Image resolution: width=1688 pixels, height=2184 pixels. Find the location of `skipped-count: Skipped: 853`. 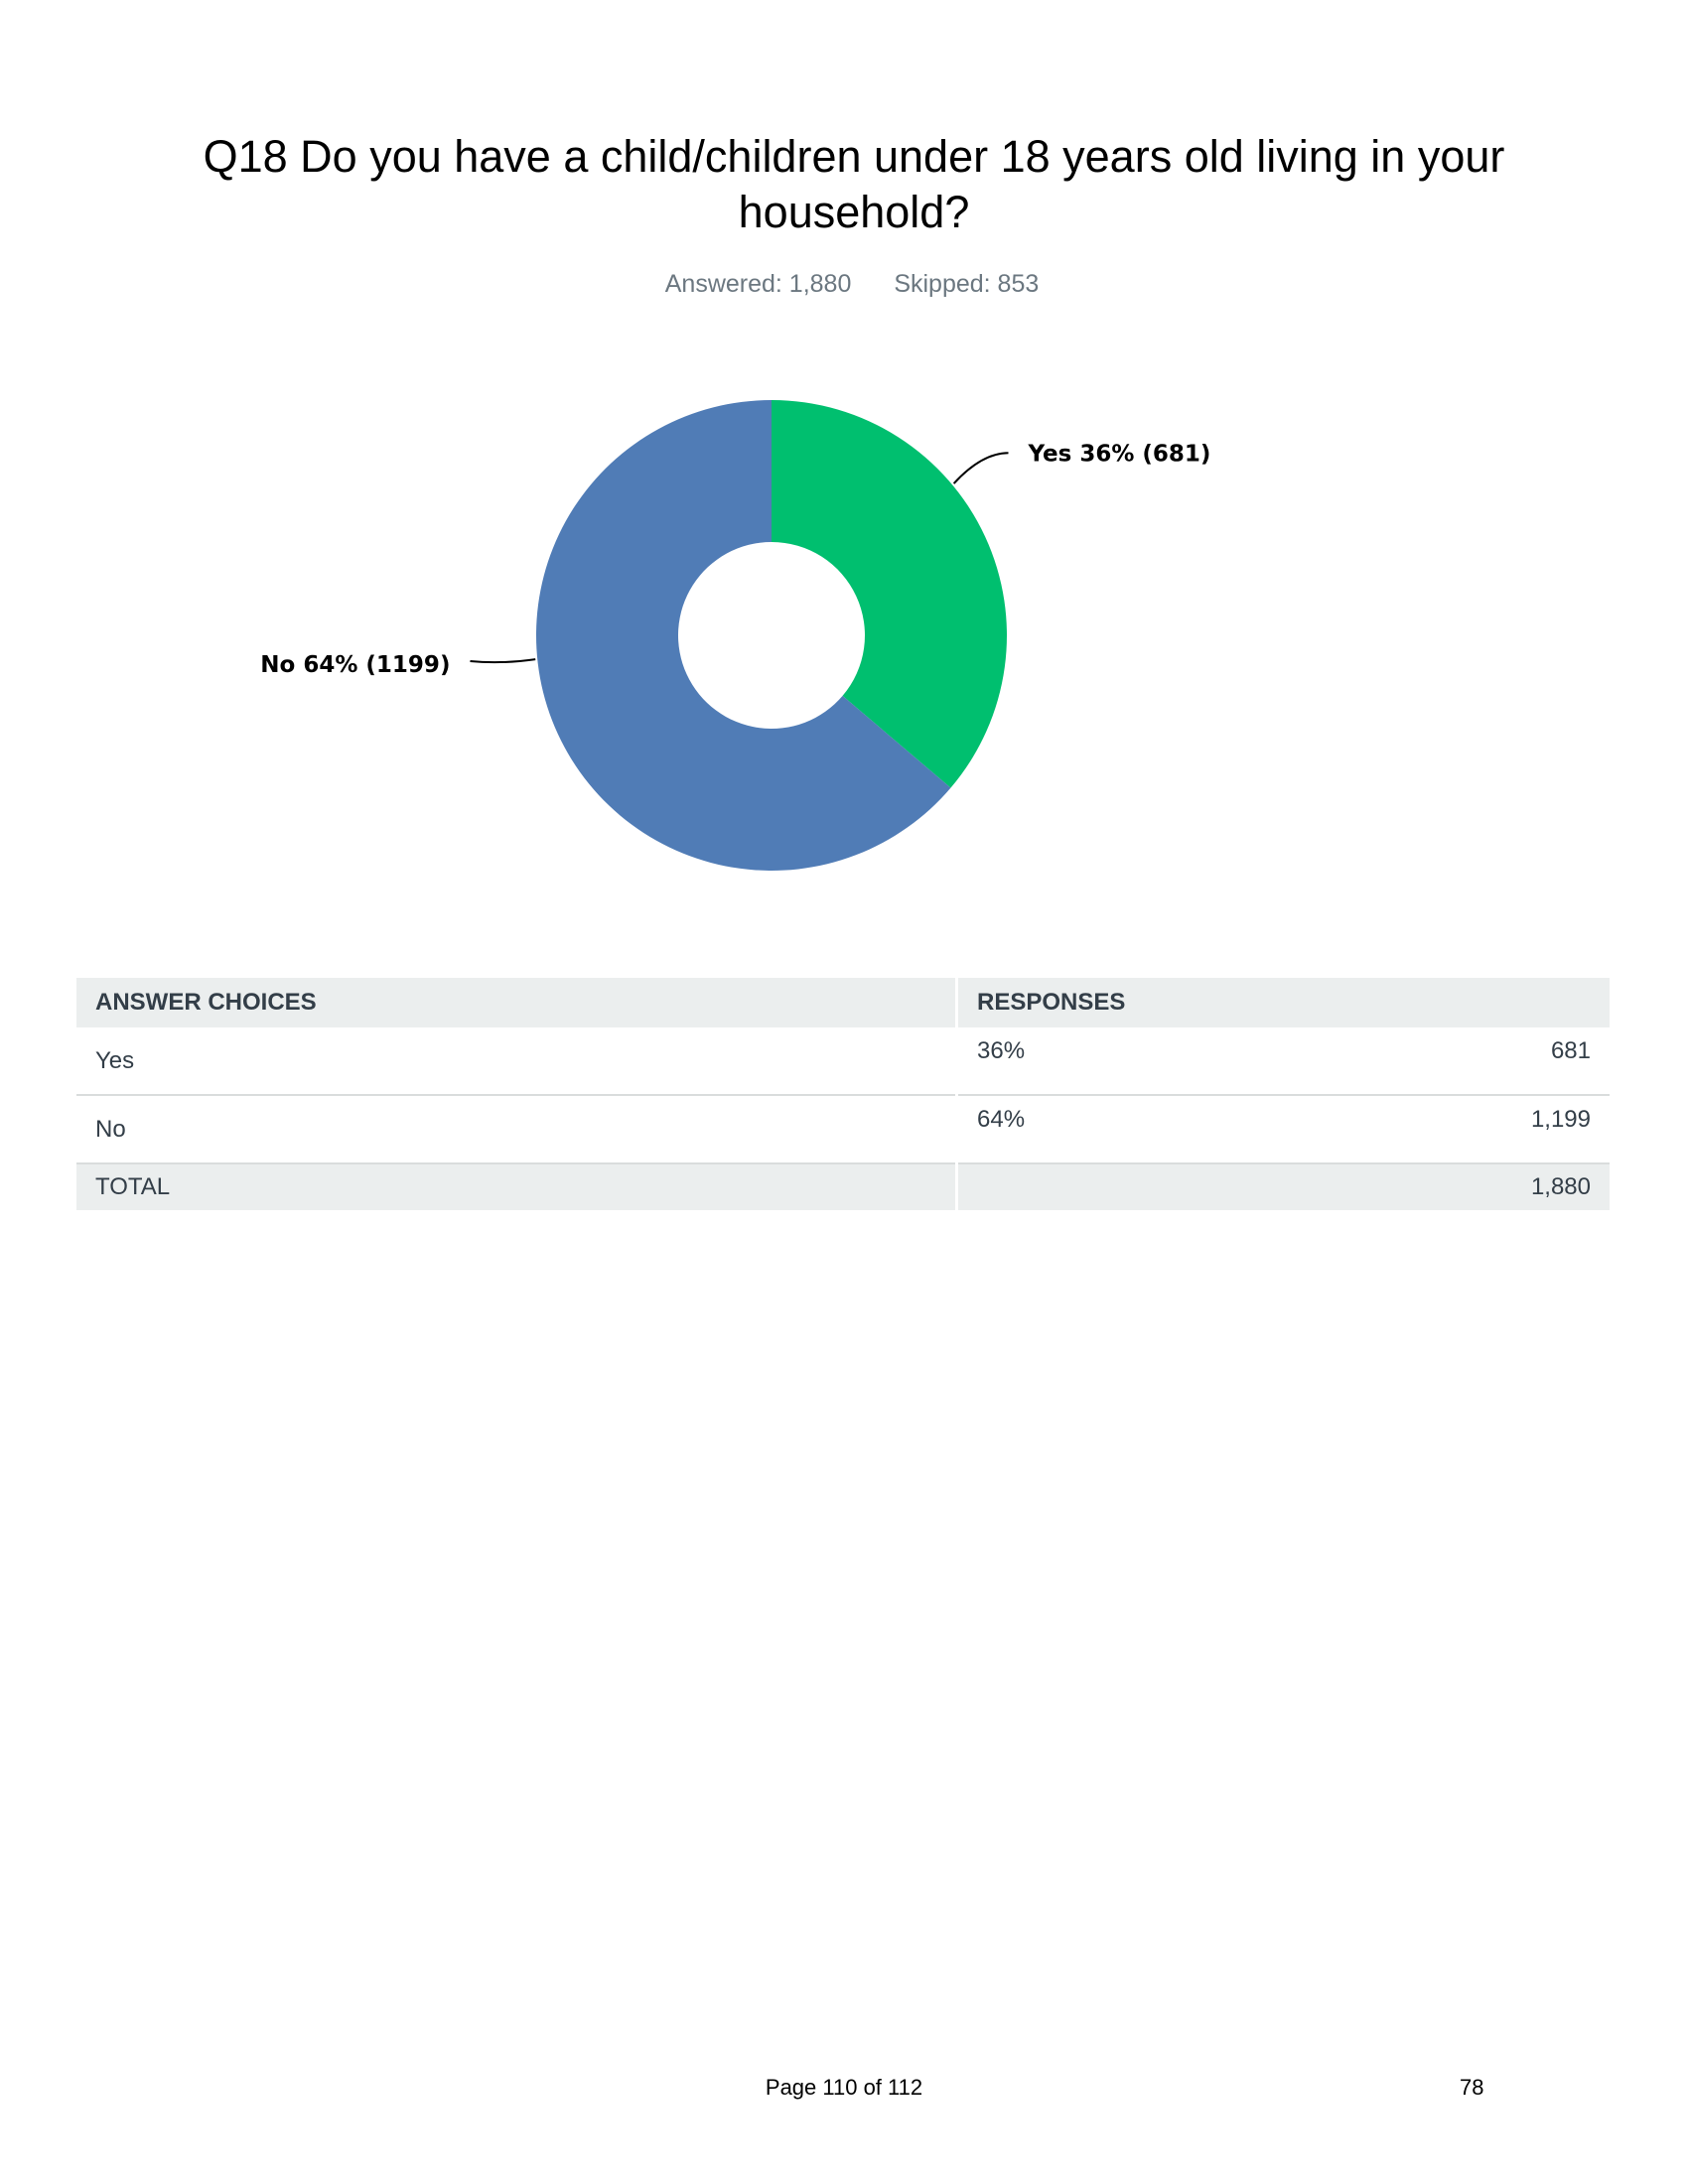

skipped-count: Skipped: 853 is located at coordinates (967, 284).